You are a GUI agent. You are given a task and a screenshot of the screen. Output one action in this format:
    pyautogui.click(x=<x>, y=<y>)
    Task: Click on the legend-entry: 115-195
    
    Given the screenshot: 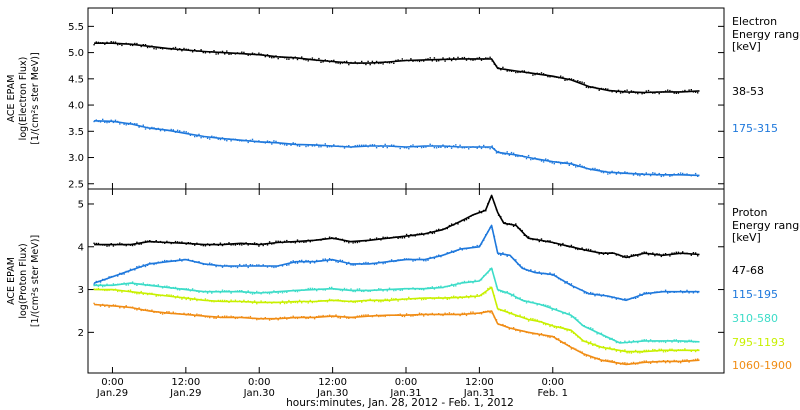 What is the action you would take?
    pyautogui.click(x=755, y=294)
    